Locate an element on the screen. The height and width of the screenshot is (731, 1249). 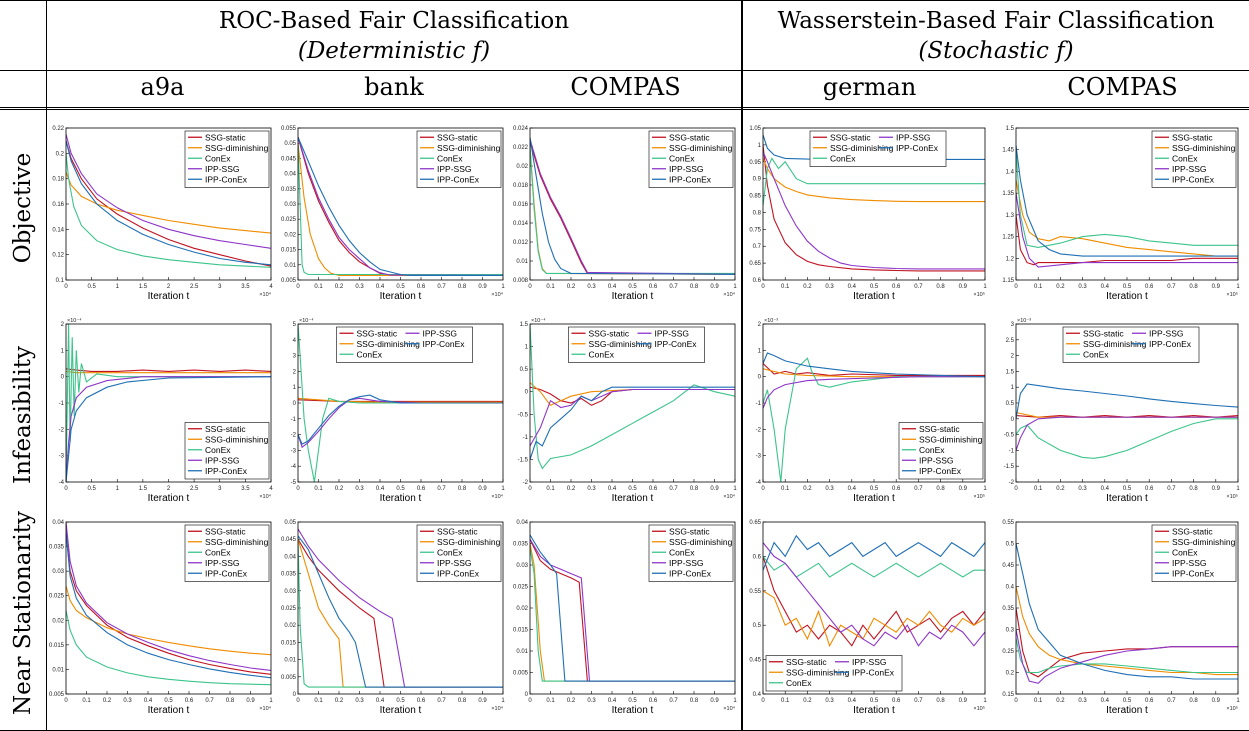
y-tick-label: -3 is located at coordinates (294, 451).